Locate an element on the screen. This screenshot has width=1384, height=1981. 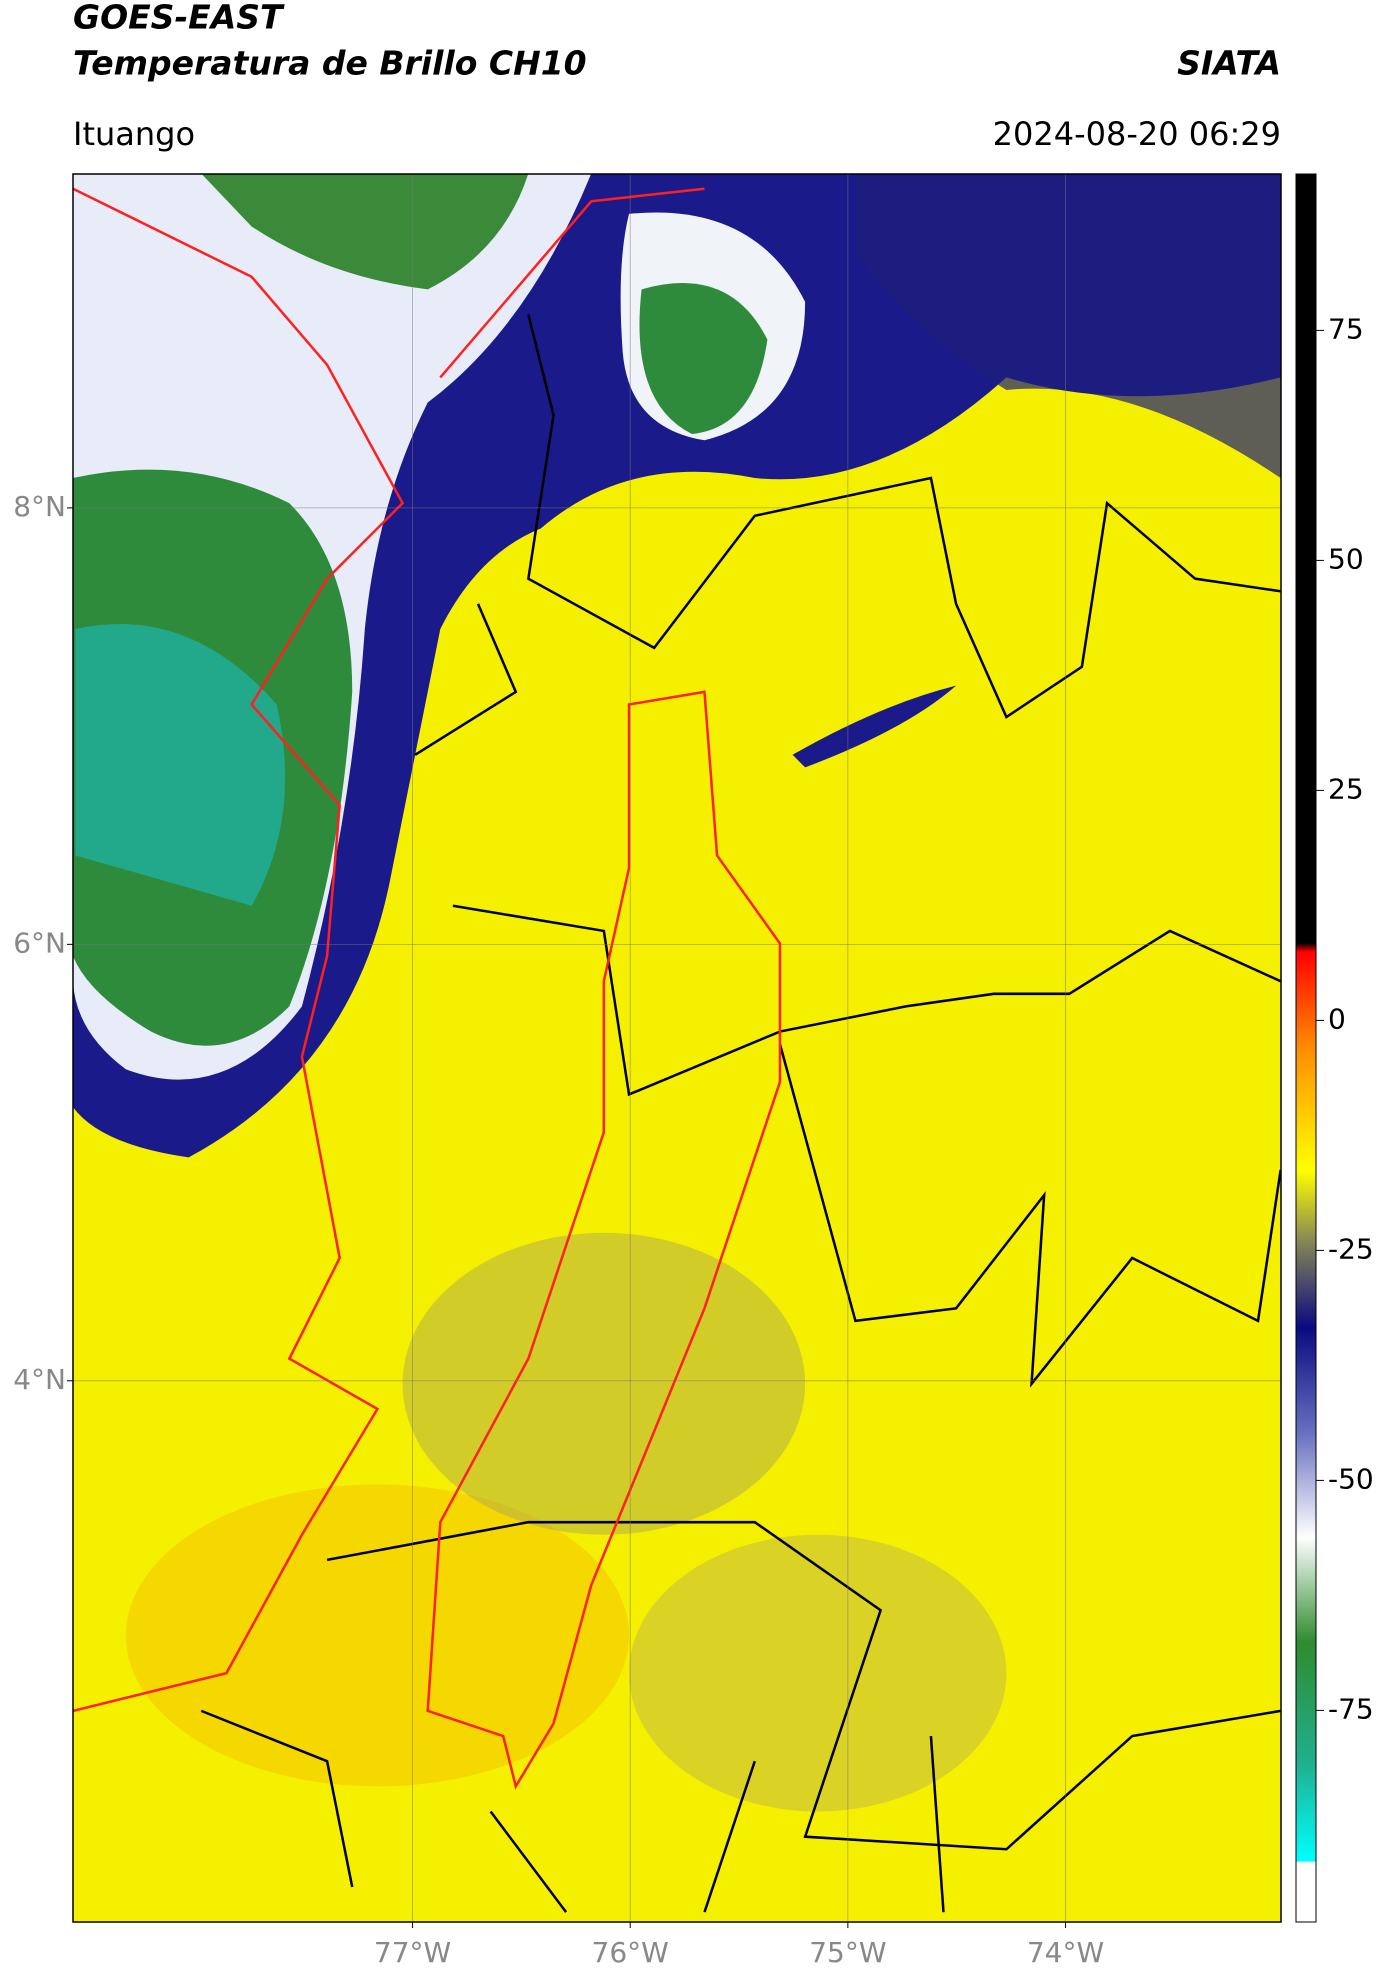
x-tick-label: 76°W is located at coordinates (630, 1952).